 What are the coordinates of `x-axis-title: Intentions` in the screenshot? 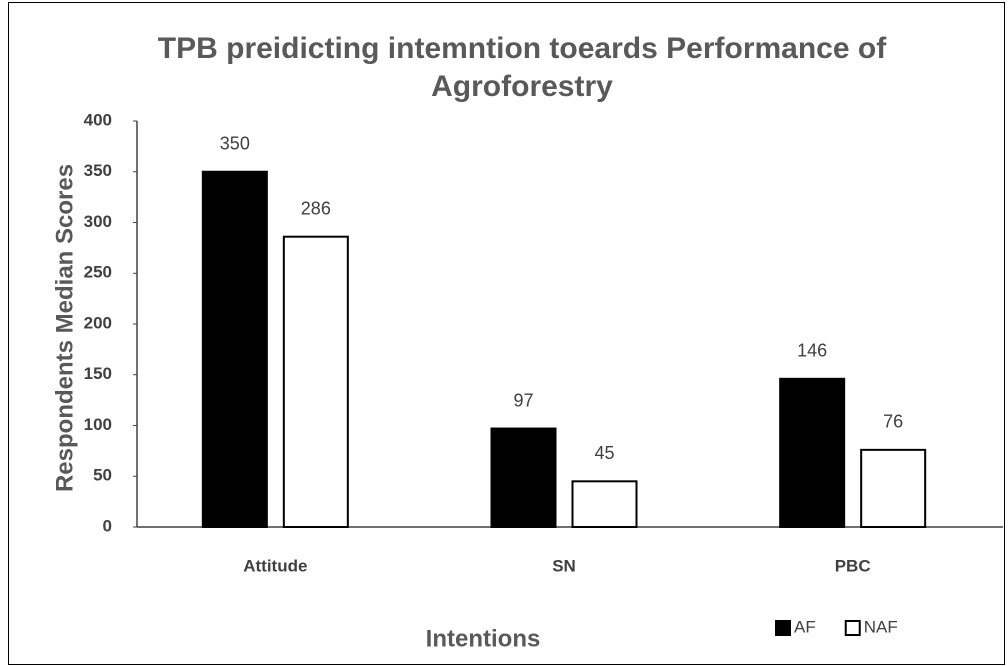 It's located at (483, 638).